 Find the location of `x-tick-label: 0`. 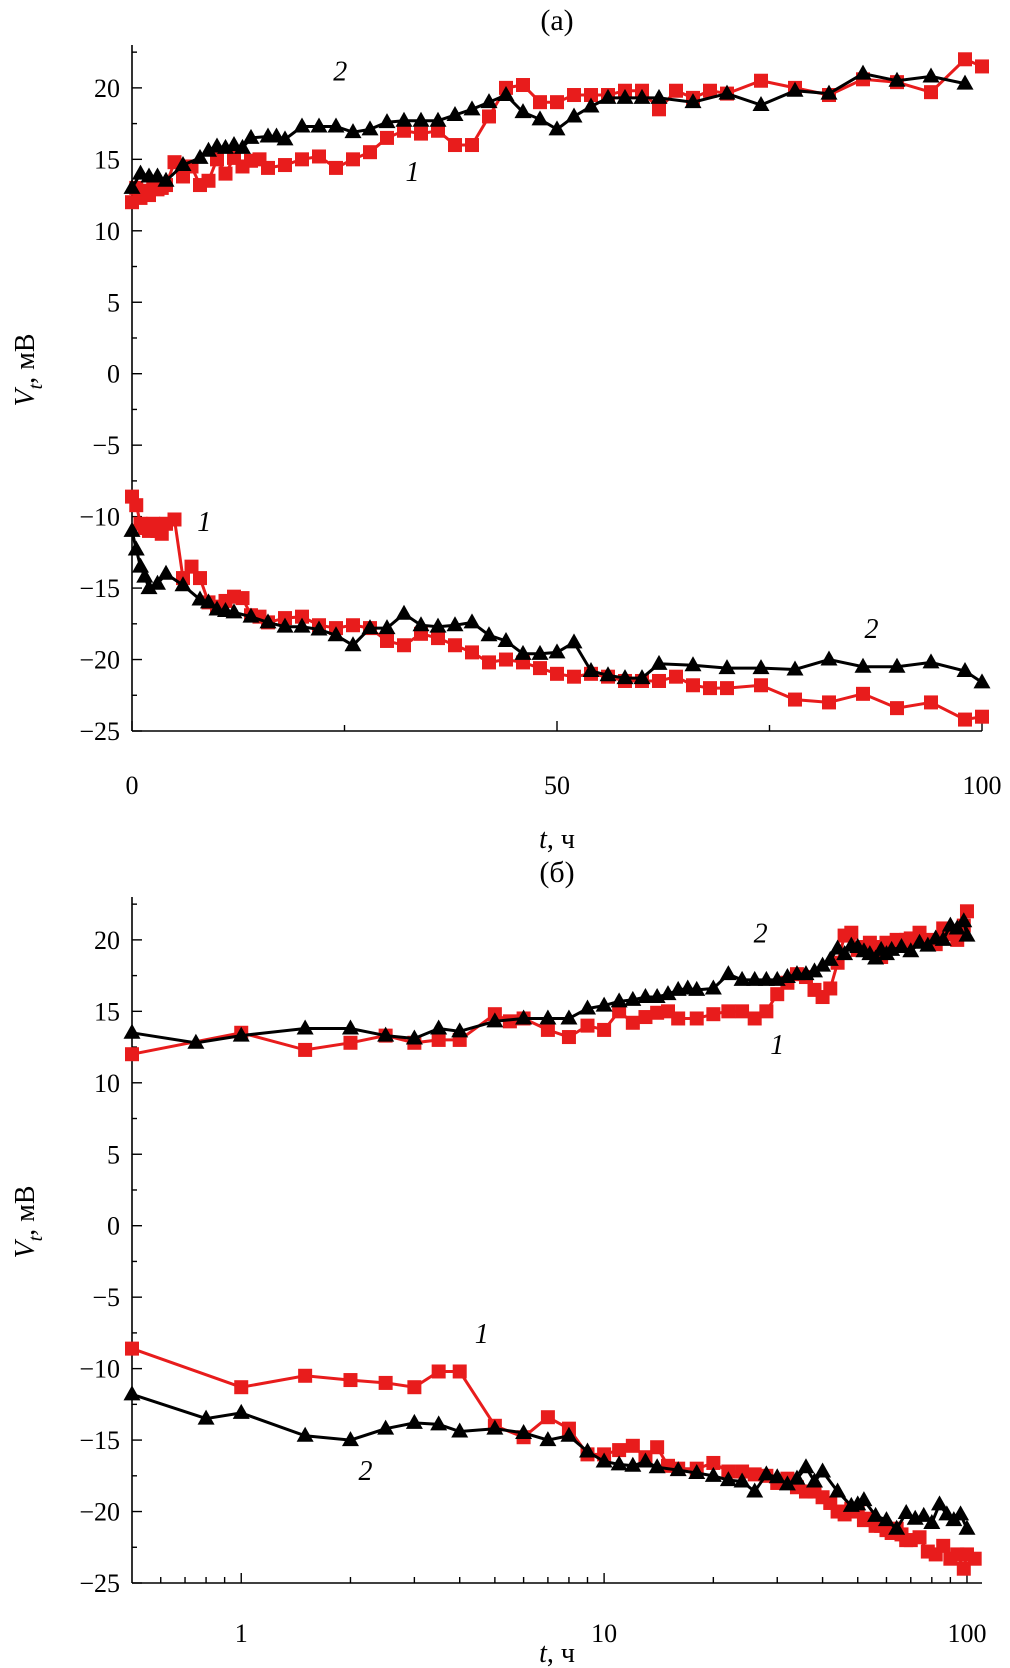

x-tick-label: 0 is located at coordinates (132, 785).